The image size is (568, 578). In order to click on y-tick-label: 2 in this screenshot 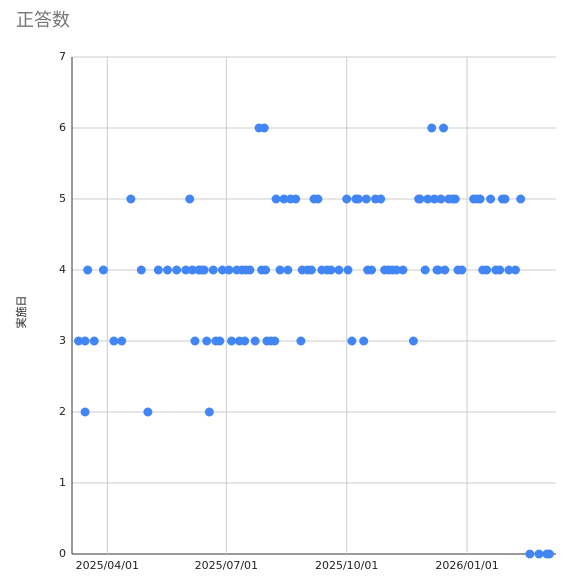, I will do `click(62, 411)`.